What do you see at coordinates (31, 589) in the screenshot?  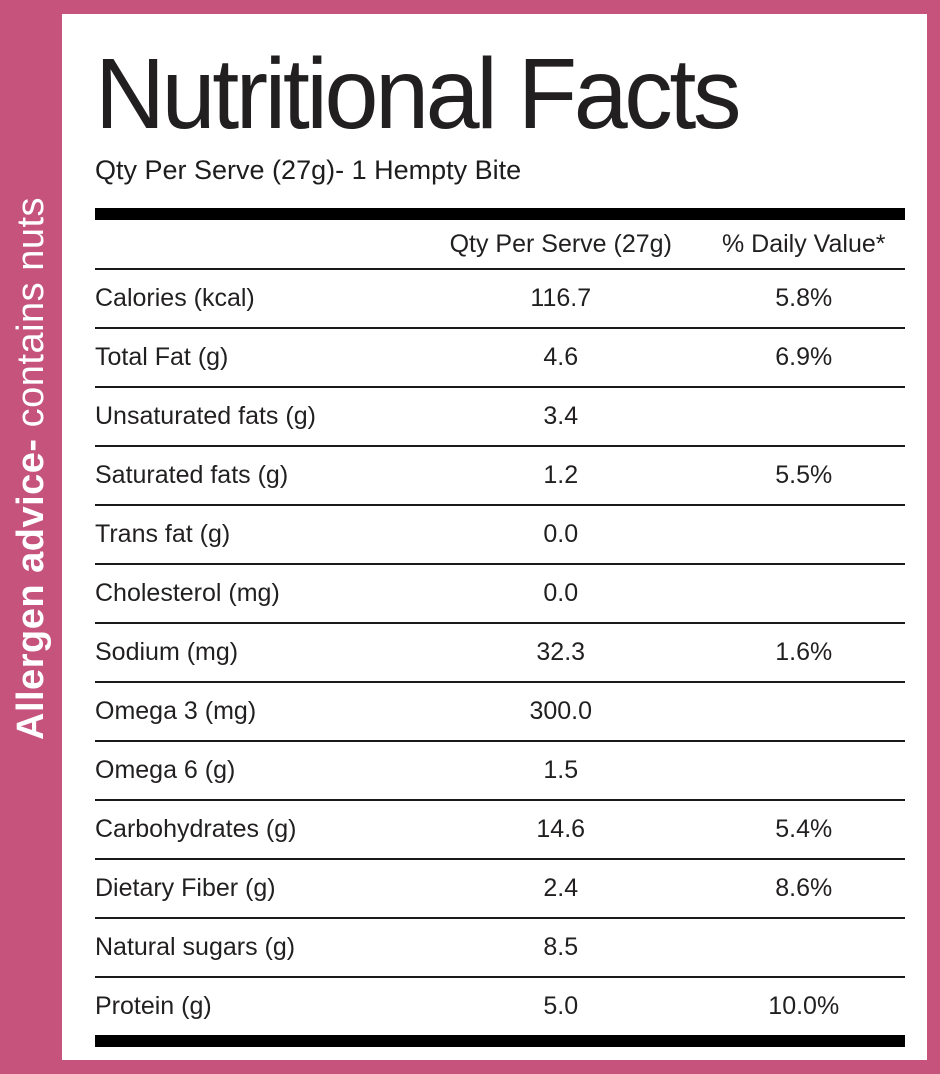 I see `allergen-banner-bold-text: Allergen advice-` at bounding box center [31, 589].